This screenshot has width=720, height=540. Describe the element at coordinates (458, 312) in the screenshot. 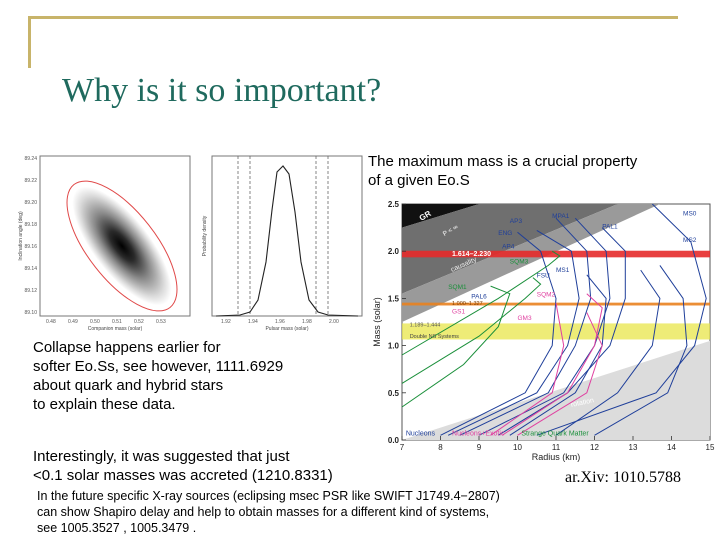

I see `eos-label-gs1: GS1` at that location.